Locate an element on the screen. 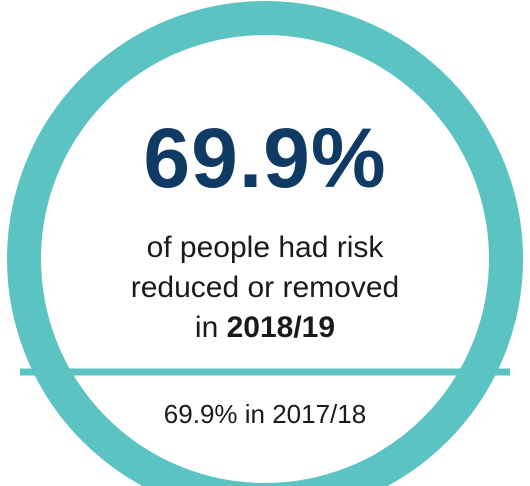 The width and height of the screenshot is (530, 486). description-line-1: of people had risk is located at coordinates (265, 247).